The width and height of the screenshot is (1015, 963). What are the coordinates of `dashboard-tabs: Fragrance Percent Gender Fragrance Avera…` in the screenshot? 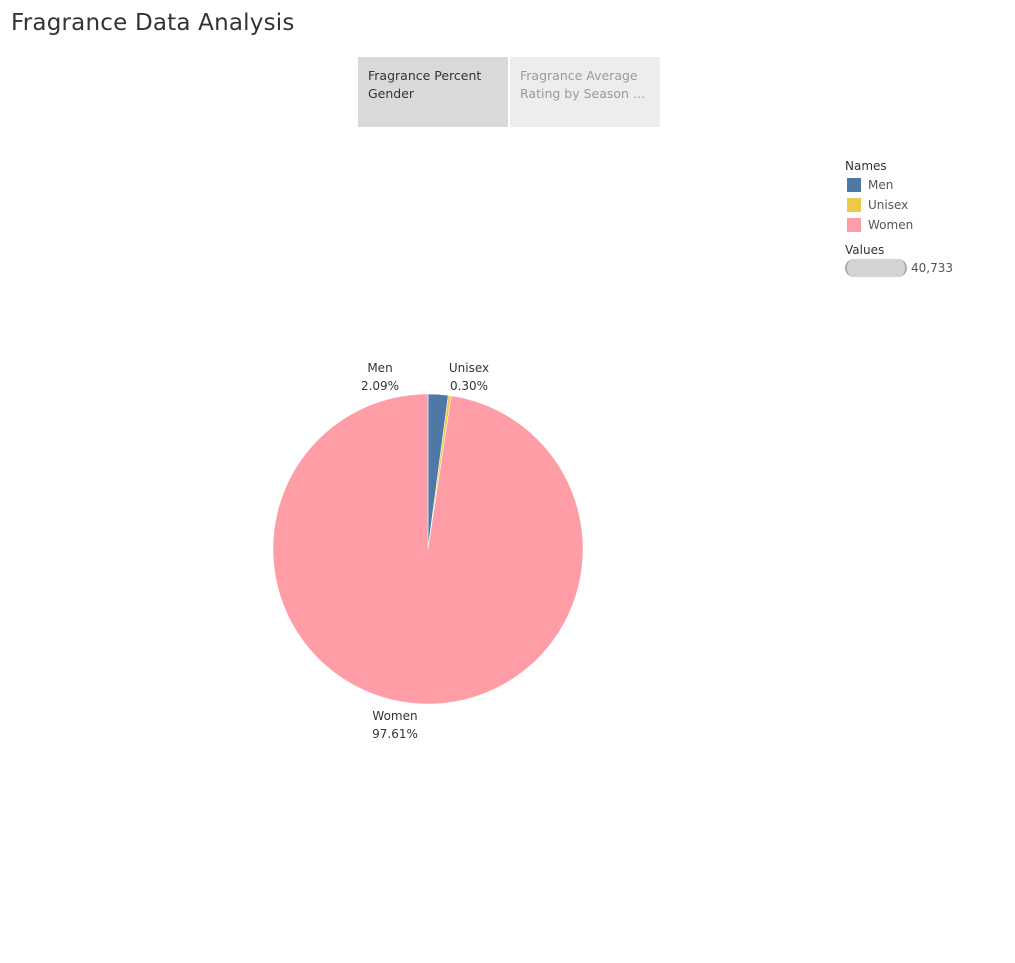 It's located at (509, 92).